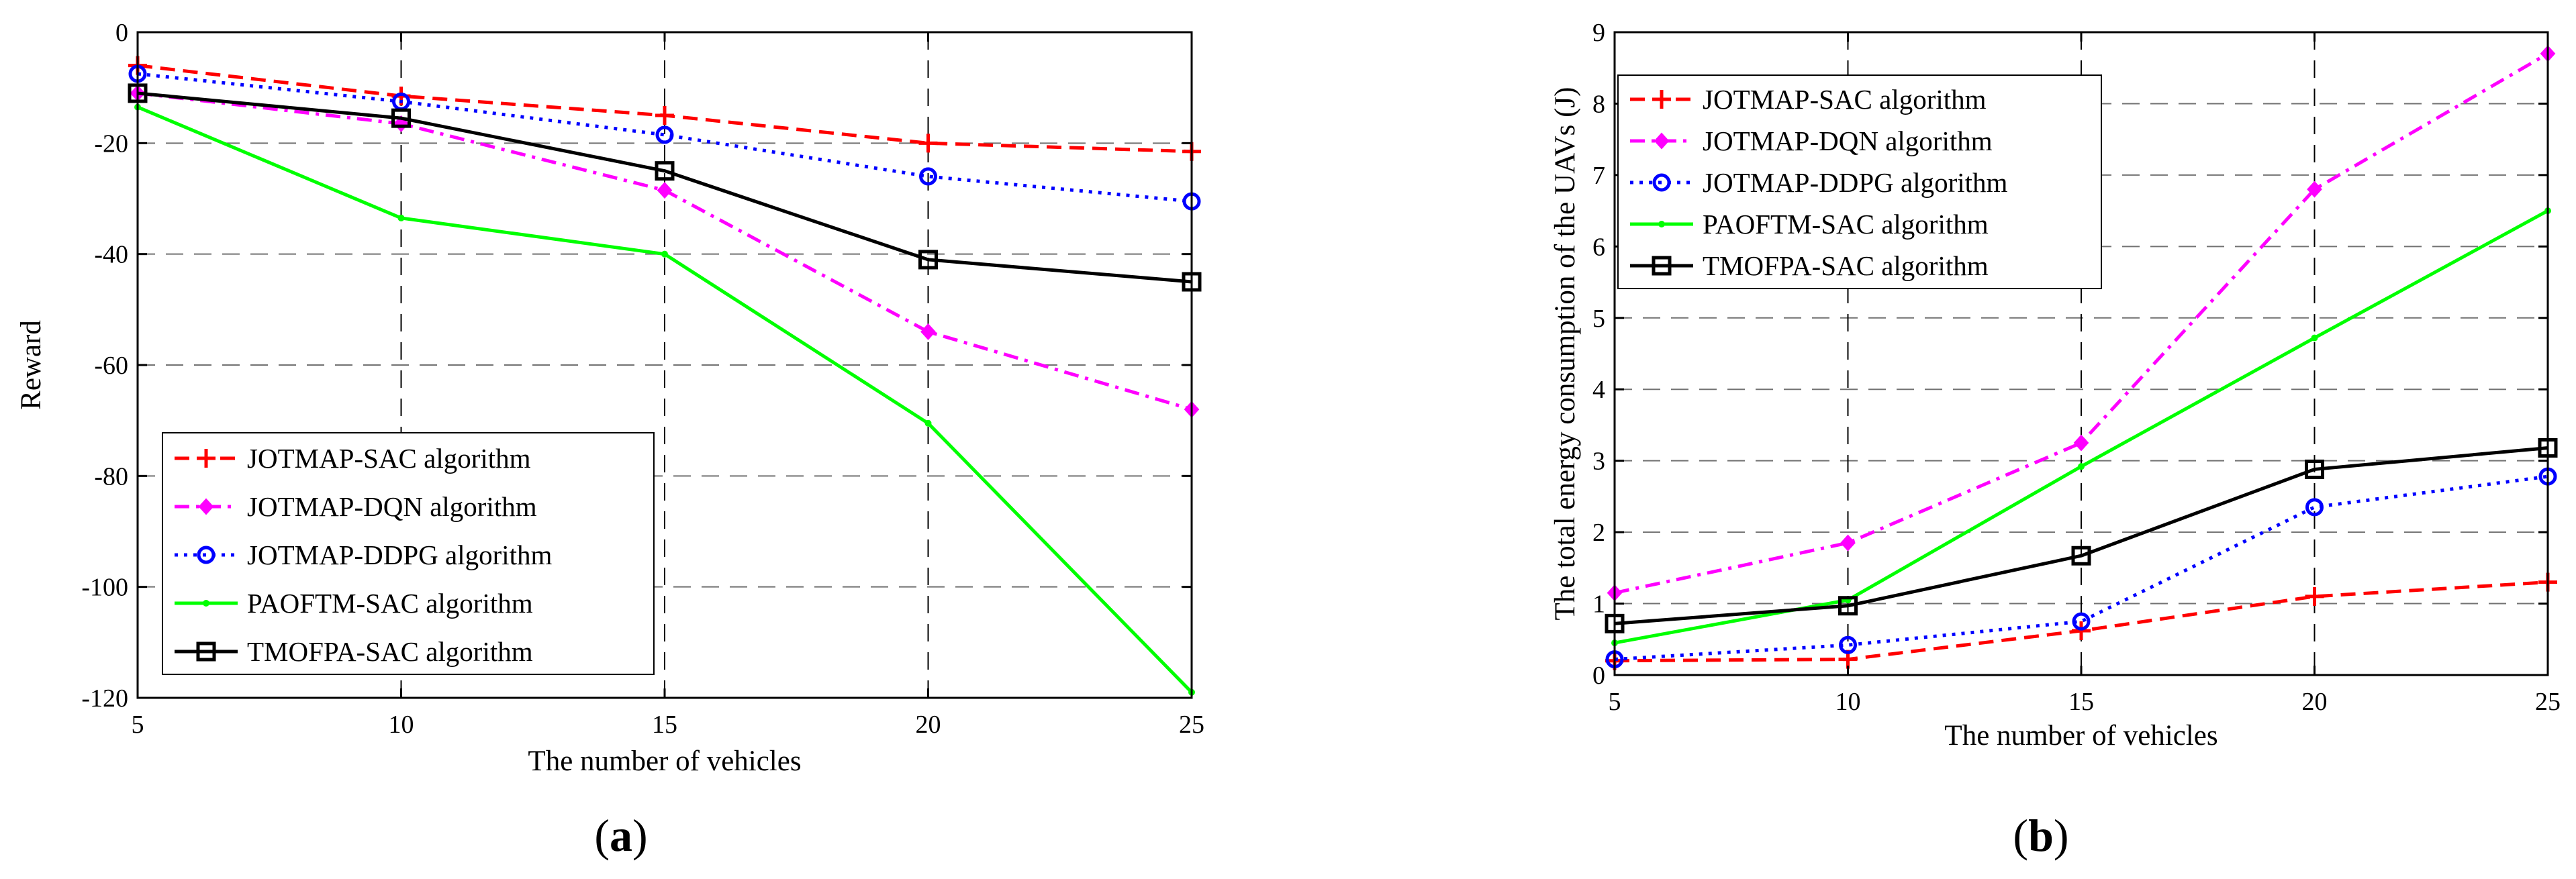  I want to click on b-legend-label-paoftm-sac-algorithm: PAOFTM-SAC algorithm, so click(1846, 224).